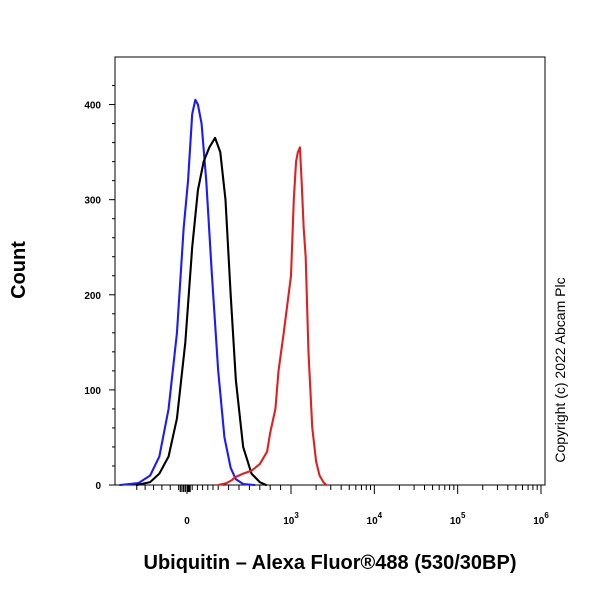  I want to click on x-tick-label: 10³, so click(291, 519).